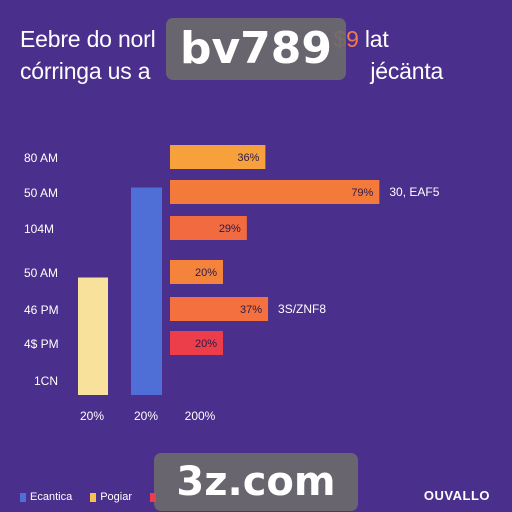 Image resolution: width=512 pixels, height=512 pixels. I want to click on legend: Ecantica Pogiar, so click(90, 497).